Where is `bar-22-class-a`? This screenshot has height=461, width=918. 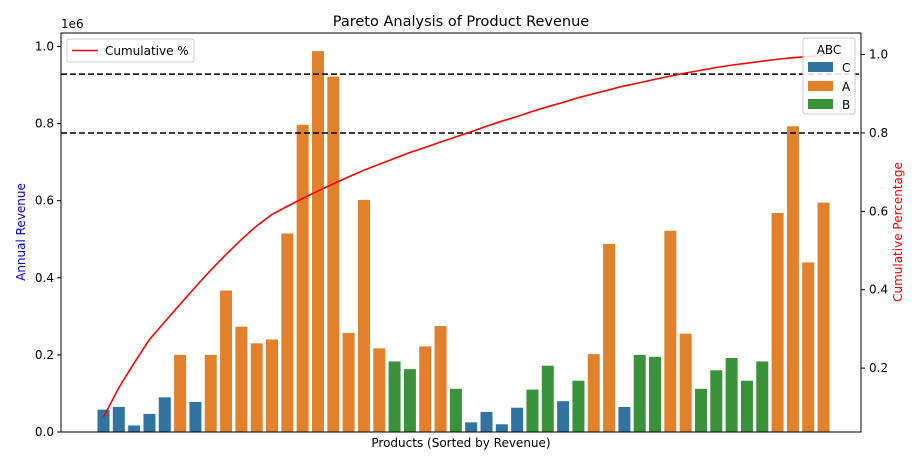
bar-22-class-a is located at coordinates (425, 389).